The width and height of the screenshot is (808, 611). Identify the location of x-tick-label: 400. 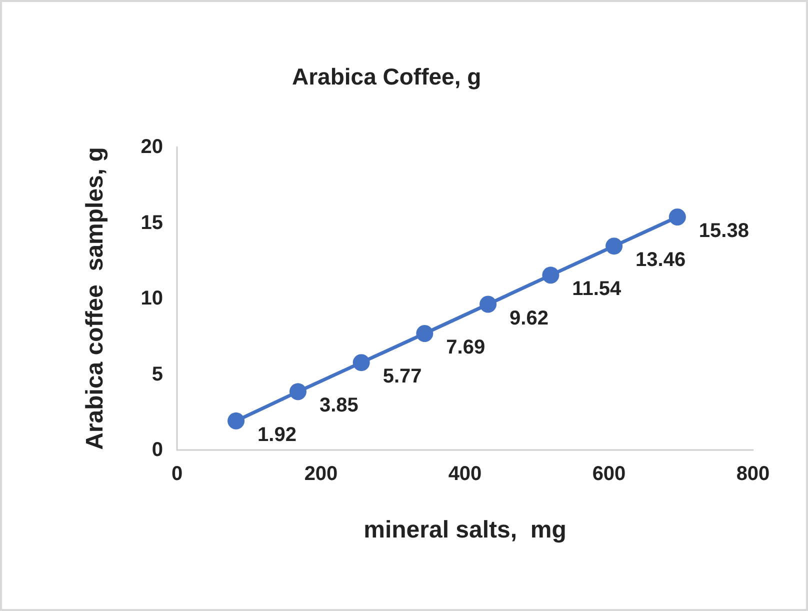
(465, 474).